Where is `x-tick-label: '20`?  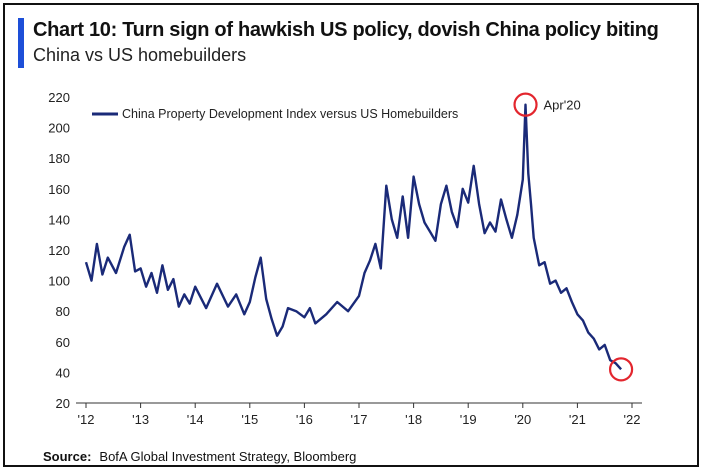 x-tick-label: '20 is located at coordinates (522, 419).